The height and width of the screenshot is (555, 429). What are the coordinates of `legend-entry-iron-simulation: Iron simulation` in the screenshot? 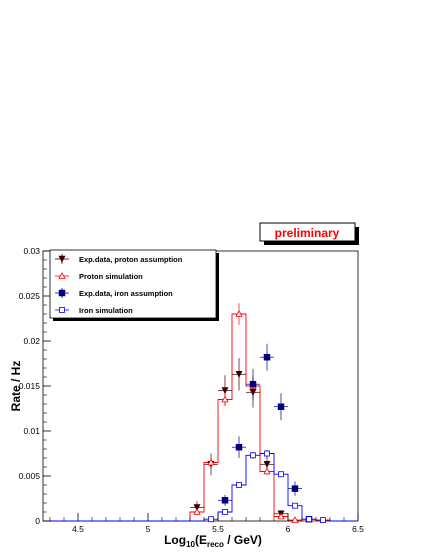 It's located at (94, 310).